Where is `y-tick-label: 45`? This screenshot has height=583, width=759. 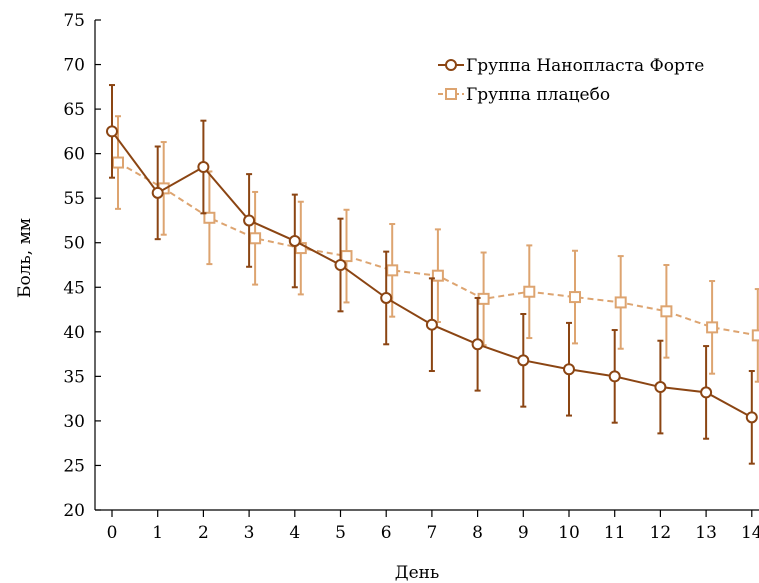 y-tick-label: 45 is located at coordinates (74, 288).